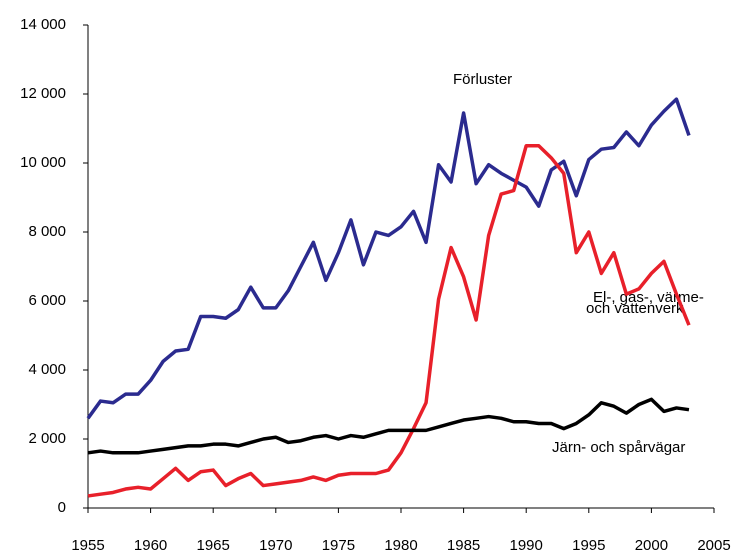 This screenshot has height=558, width=754. What do you see at coordinates (713, 545) in the screenshot?
I see `x-tick-label: 2005` at bounding box center [713, 545].